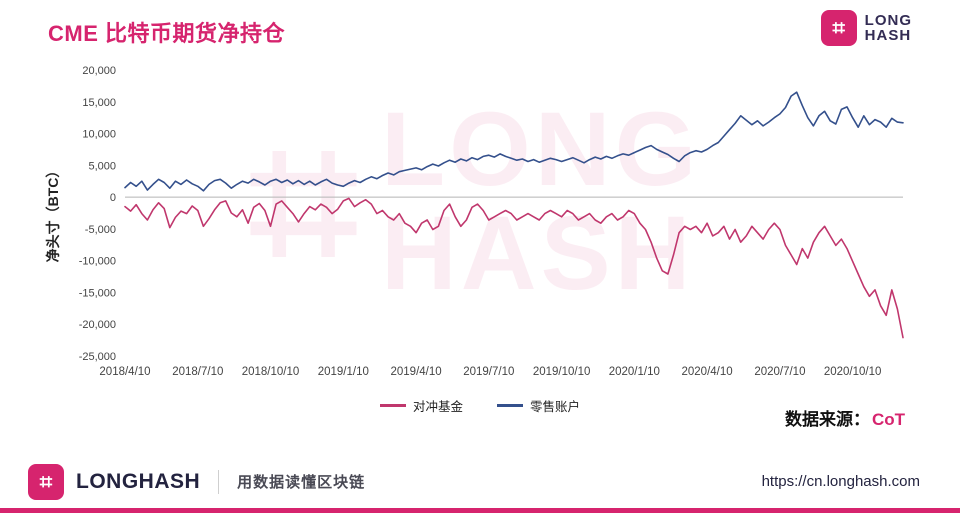  What do you see at coordinates (138, 481) in the screenshot?
I see `footer-brand-wordmark: LONGHASH` at bounding box center [138, 481].